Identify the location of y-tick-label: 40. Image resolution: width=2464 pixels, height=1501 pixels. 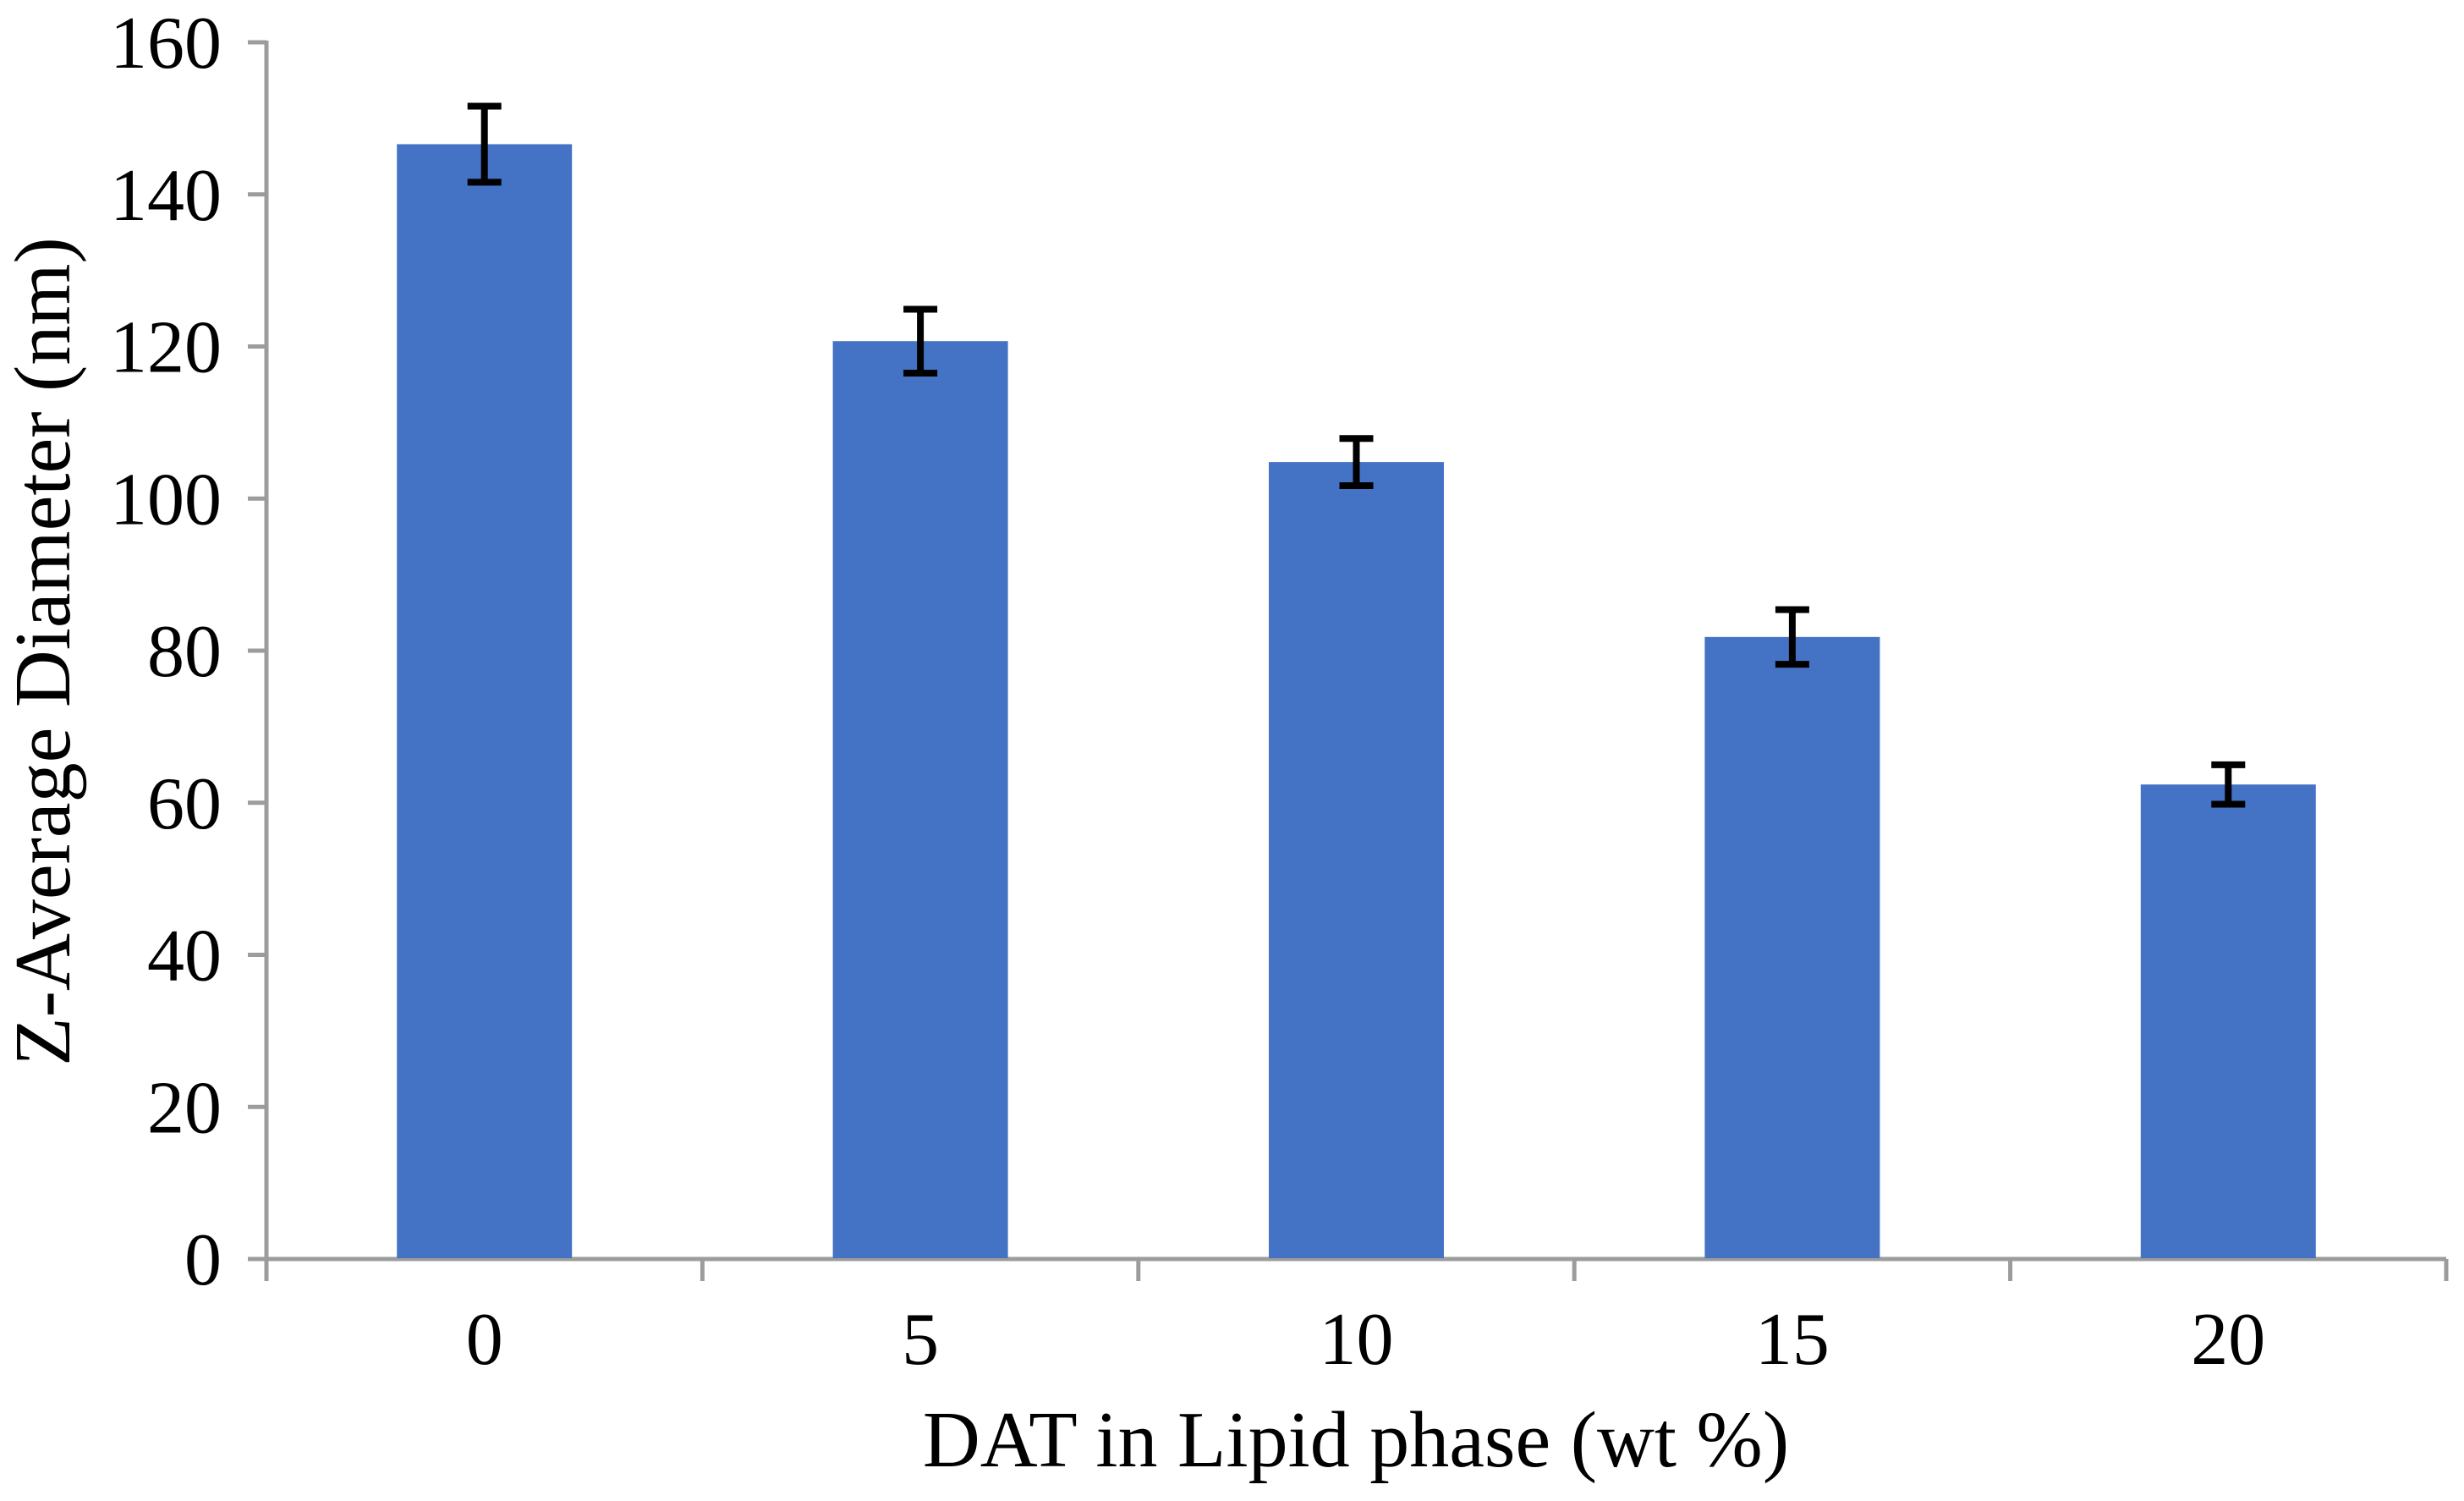
(184, 957).